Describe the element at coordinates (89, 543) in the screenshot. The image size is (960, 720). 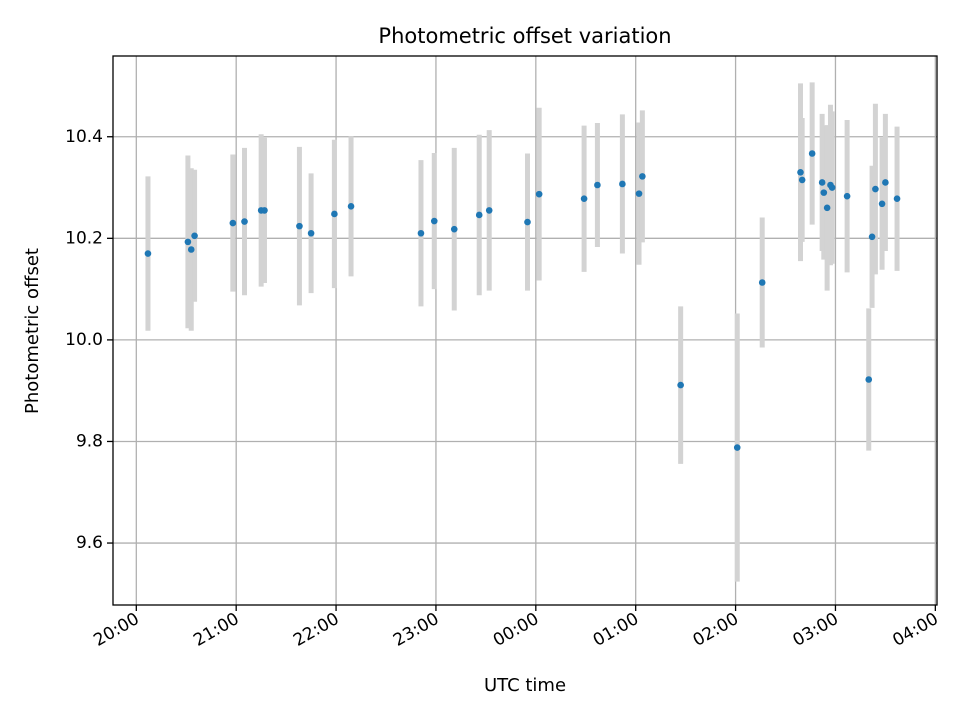
I see `y-tick-label: 9.6` at that location.